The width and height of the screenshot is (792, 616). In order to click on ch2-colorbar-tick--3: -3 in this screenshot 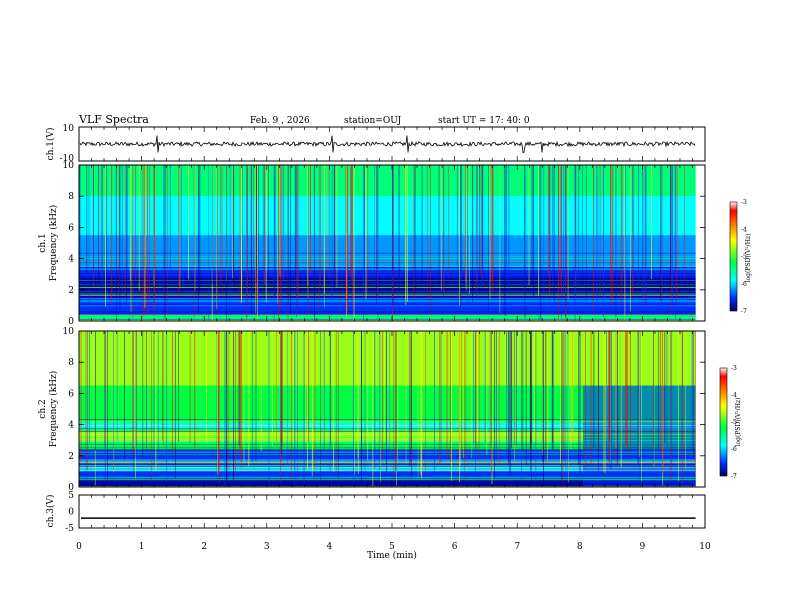, I will do `click(734, 368)`.